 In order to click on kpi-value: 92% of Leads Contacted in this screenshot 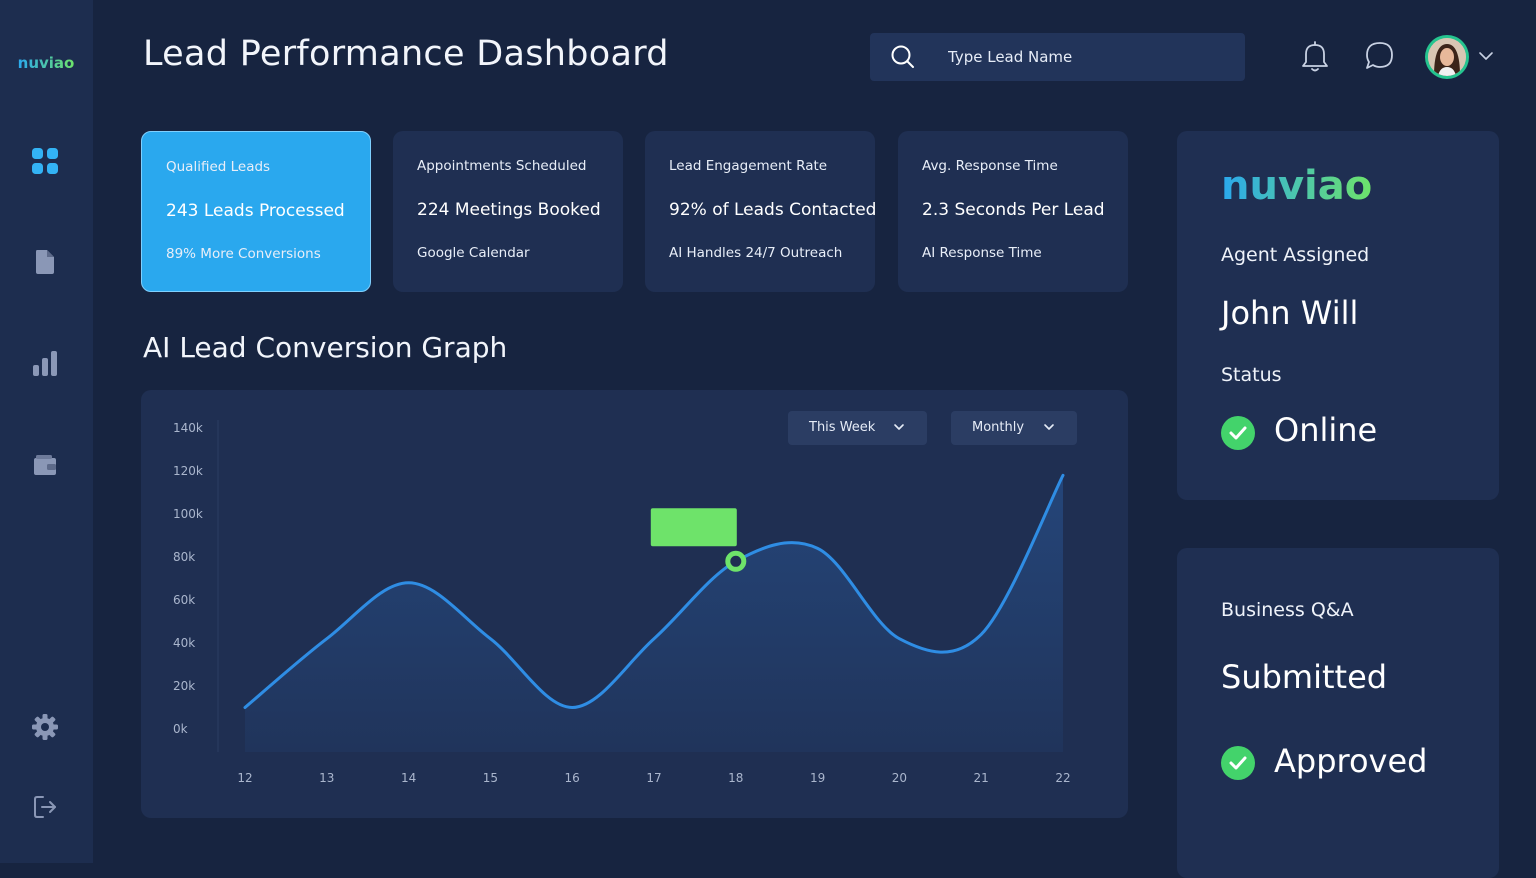, I will do `click(773, 210)`.